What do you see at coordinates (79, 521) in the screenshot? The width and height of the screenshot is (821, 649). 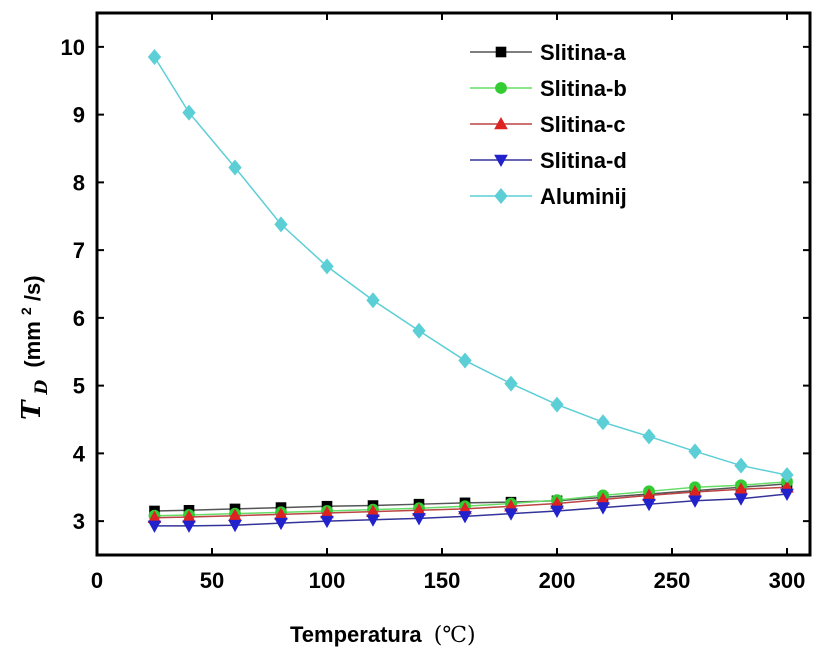 I see `y-tick-label: 3` at bounding box center [79, 521].